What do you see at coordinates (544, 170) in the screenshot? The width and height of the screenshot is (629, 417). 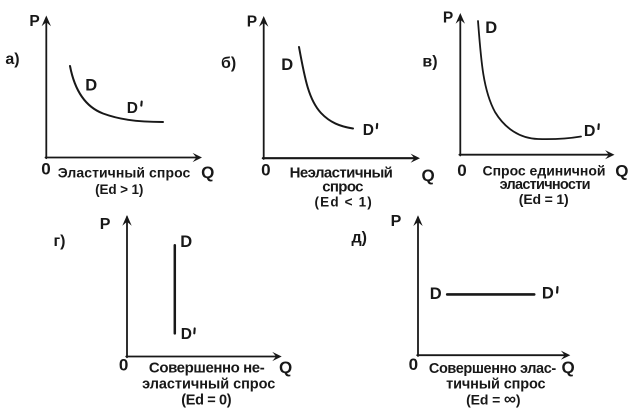 I see `svg-text: Спрос единичной` at bounding box center [544, 170].